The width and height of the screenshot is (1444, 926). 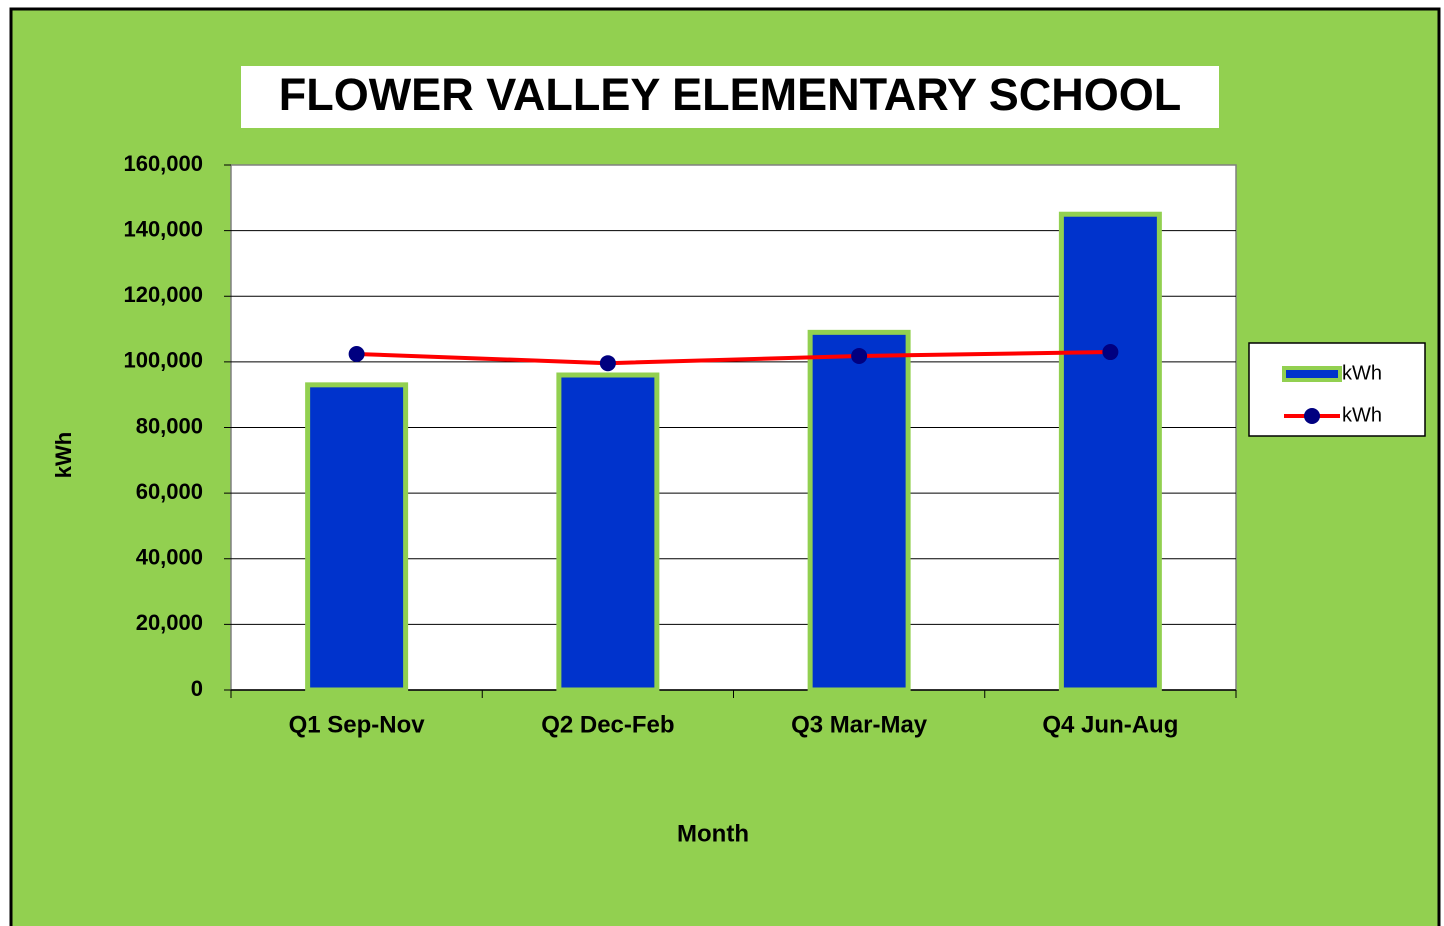 I want to click on y-tick-label: 140,000, so click(x=163, y=228).